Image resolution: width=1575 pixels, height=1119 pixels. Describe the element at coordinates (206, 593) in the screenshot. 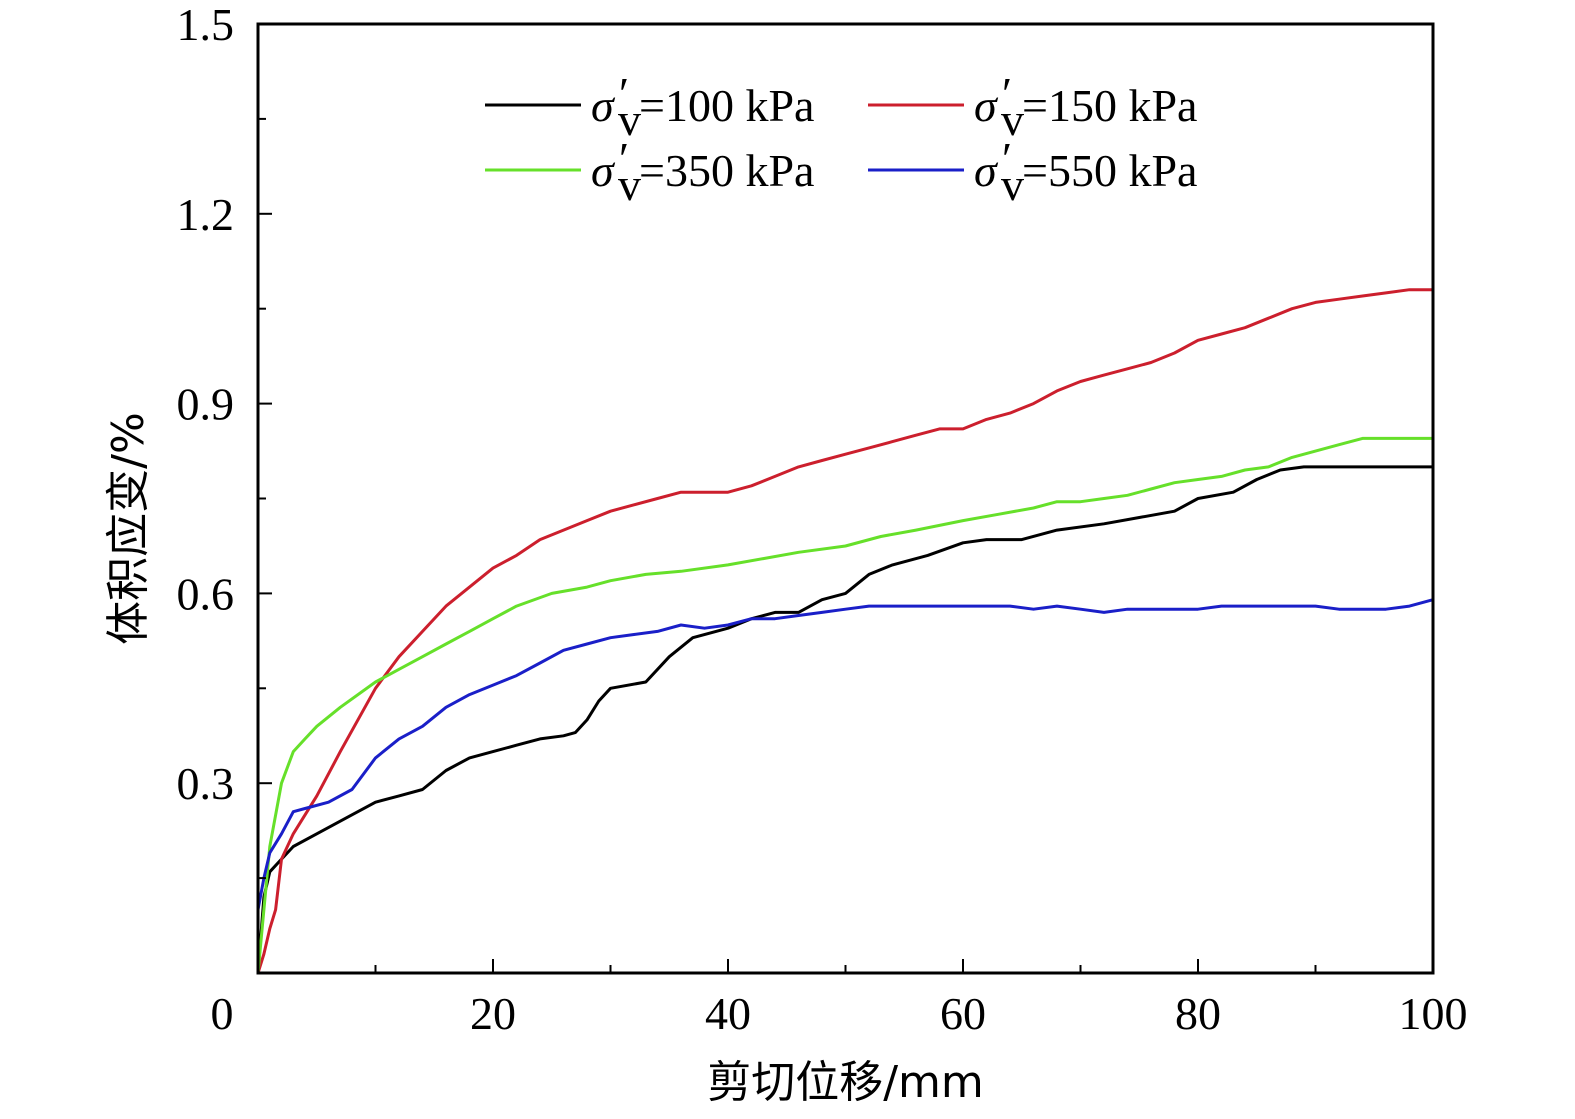

I see `y-tick-label: 0.6` at that location.